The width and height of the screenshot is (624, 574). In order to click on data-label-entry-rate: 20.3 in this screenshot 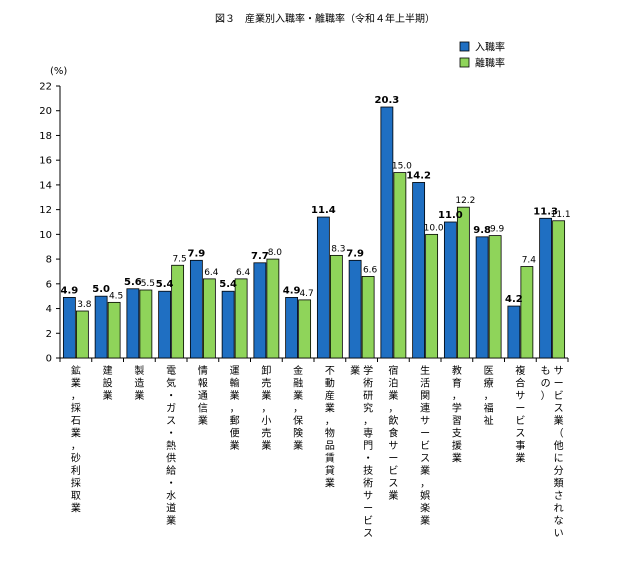, I will do `click(387, 100)`.